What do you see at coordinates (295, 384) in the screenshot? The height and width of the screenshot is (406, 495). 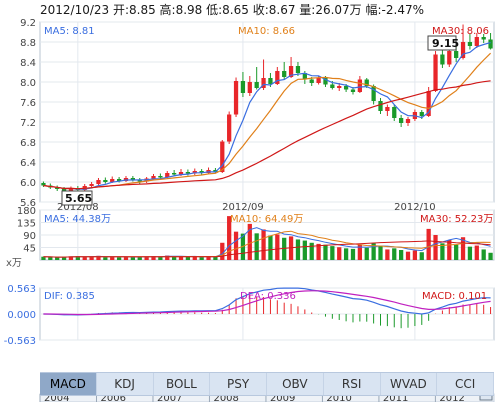 I see `tab-obv: OBV` at bounding box center [295, 384].